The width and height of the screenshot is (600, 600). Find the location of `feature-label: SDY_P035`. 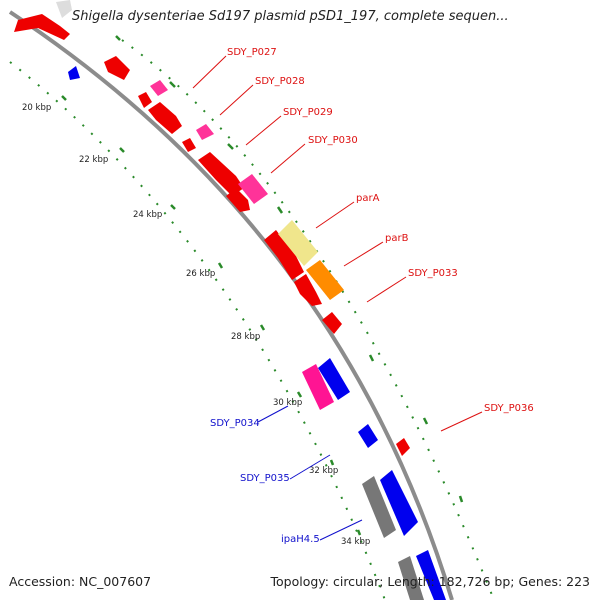

feature-label: SDY_P035 is located at coordinates (265, 478).